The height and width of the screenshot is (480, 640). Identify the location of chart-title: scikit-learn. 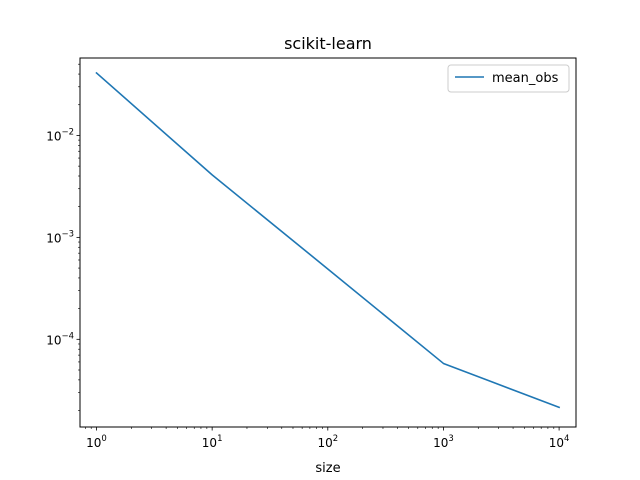
(328, 43).